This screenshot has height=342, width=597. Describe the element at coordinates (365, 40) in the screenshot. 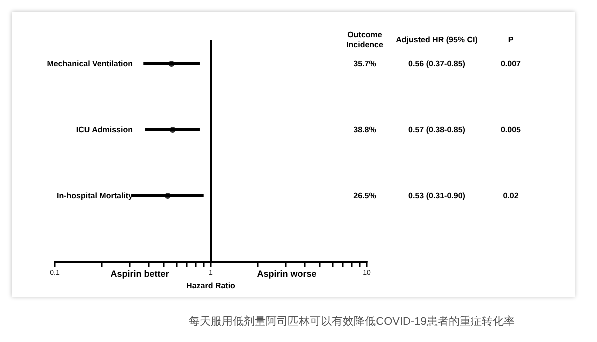

I see `annotation: Outcome Incidence` at that location.